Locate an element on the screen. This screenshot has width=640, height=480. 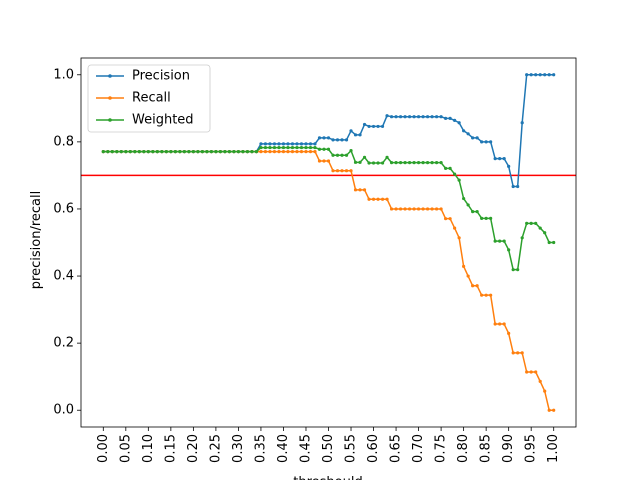
y-tick-label: 0.4 is located at coordinates (63, 276).